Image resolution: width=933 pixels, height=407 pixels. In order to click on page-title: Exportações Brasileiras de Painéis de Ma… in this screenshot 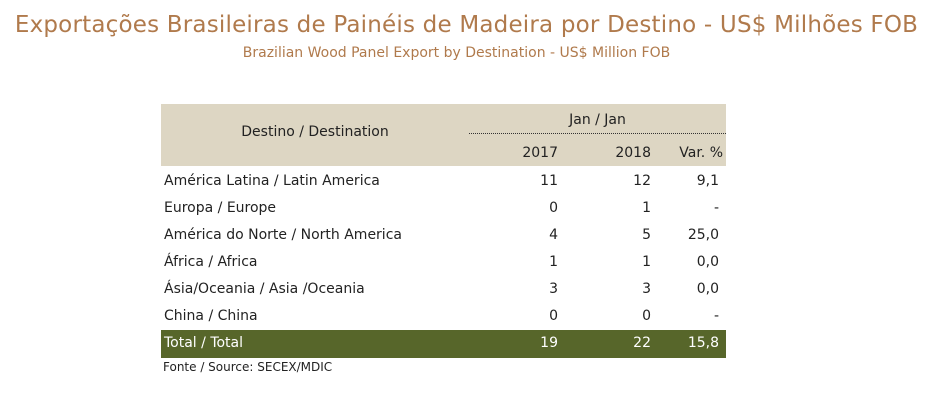, I will do `click(466, 25)`.